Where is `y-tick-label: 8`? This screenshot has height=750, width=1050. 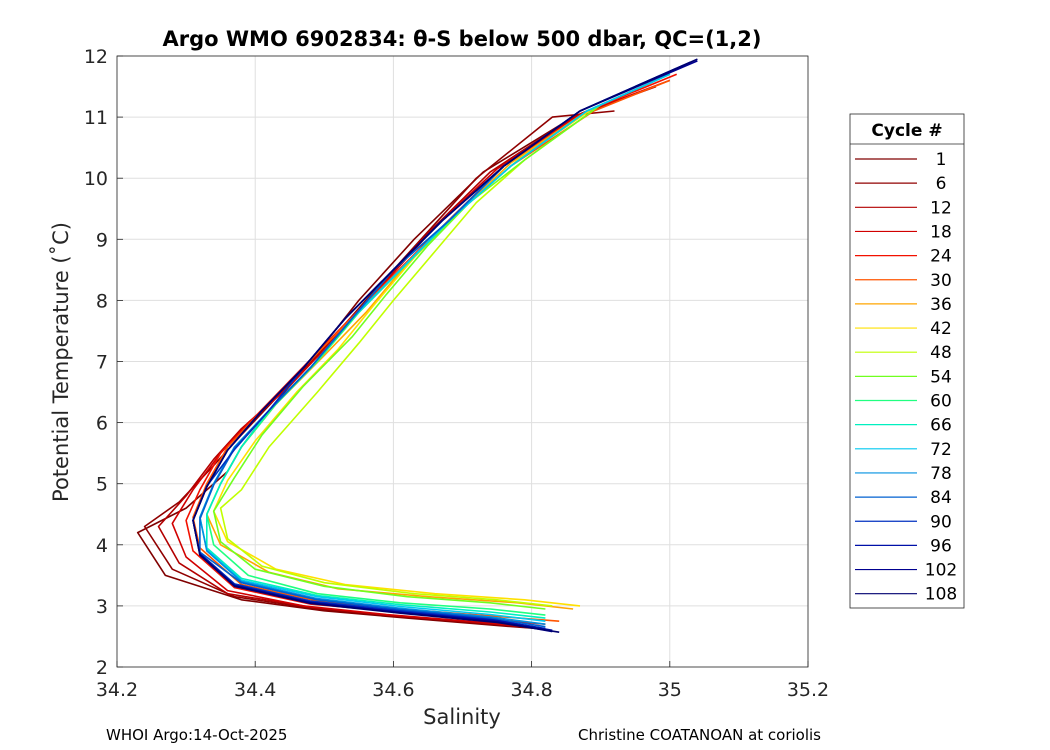 y-tick-label: 8 is located at coordinates (102, 301).